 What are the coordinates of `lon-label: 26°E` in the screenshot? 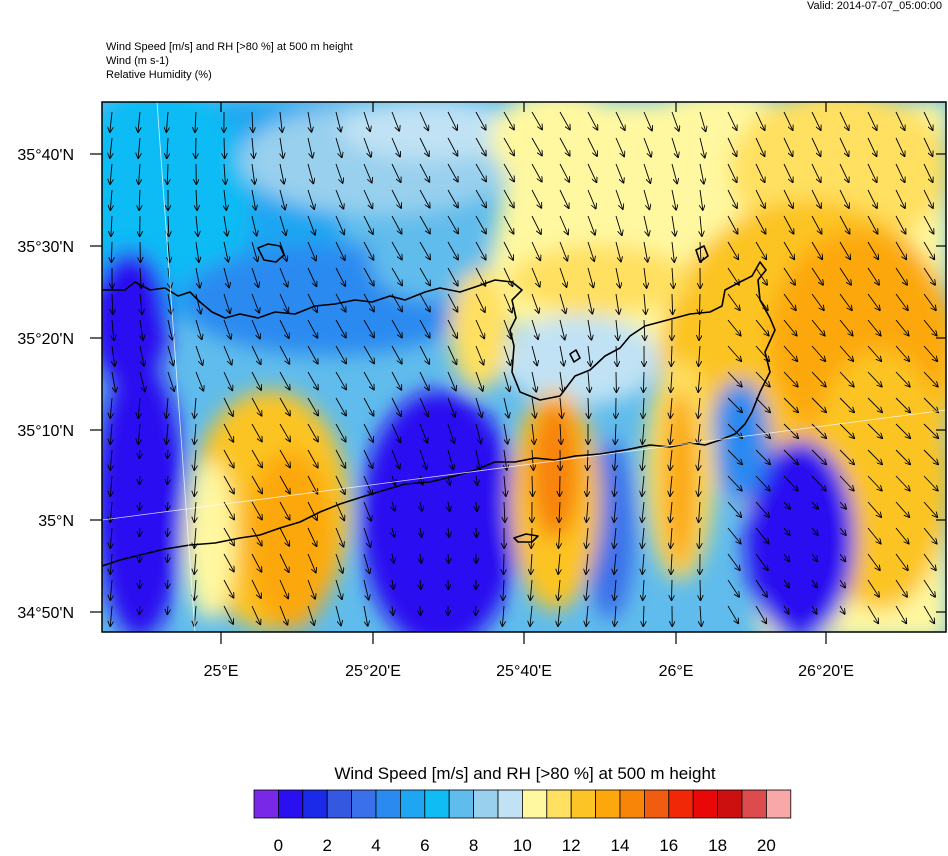 It's located at (676, 671).